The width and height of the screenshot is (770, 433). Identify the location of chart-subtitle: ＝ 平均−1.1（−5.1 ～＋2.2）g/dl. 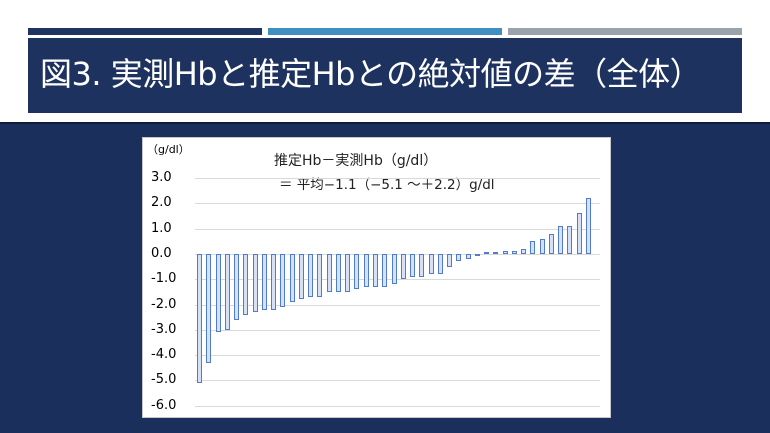
(387, 185).